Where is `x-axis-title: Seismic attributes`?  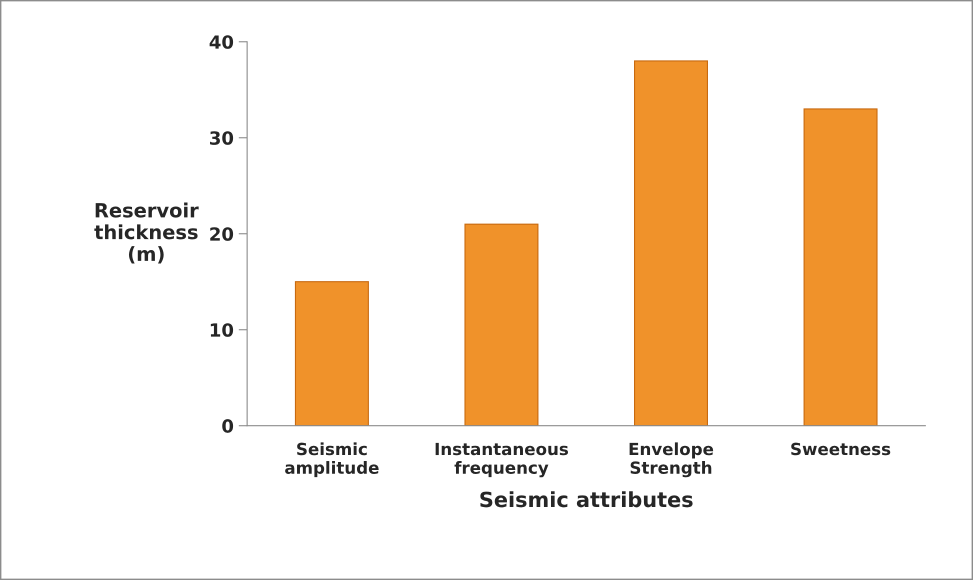 x-axis-title: Seismic attributes is located at coordinates (586, 499).